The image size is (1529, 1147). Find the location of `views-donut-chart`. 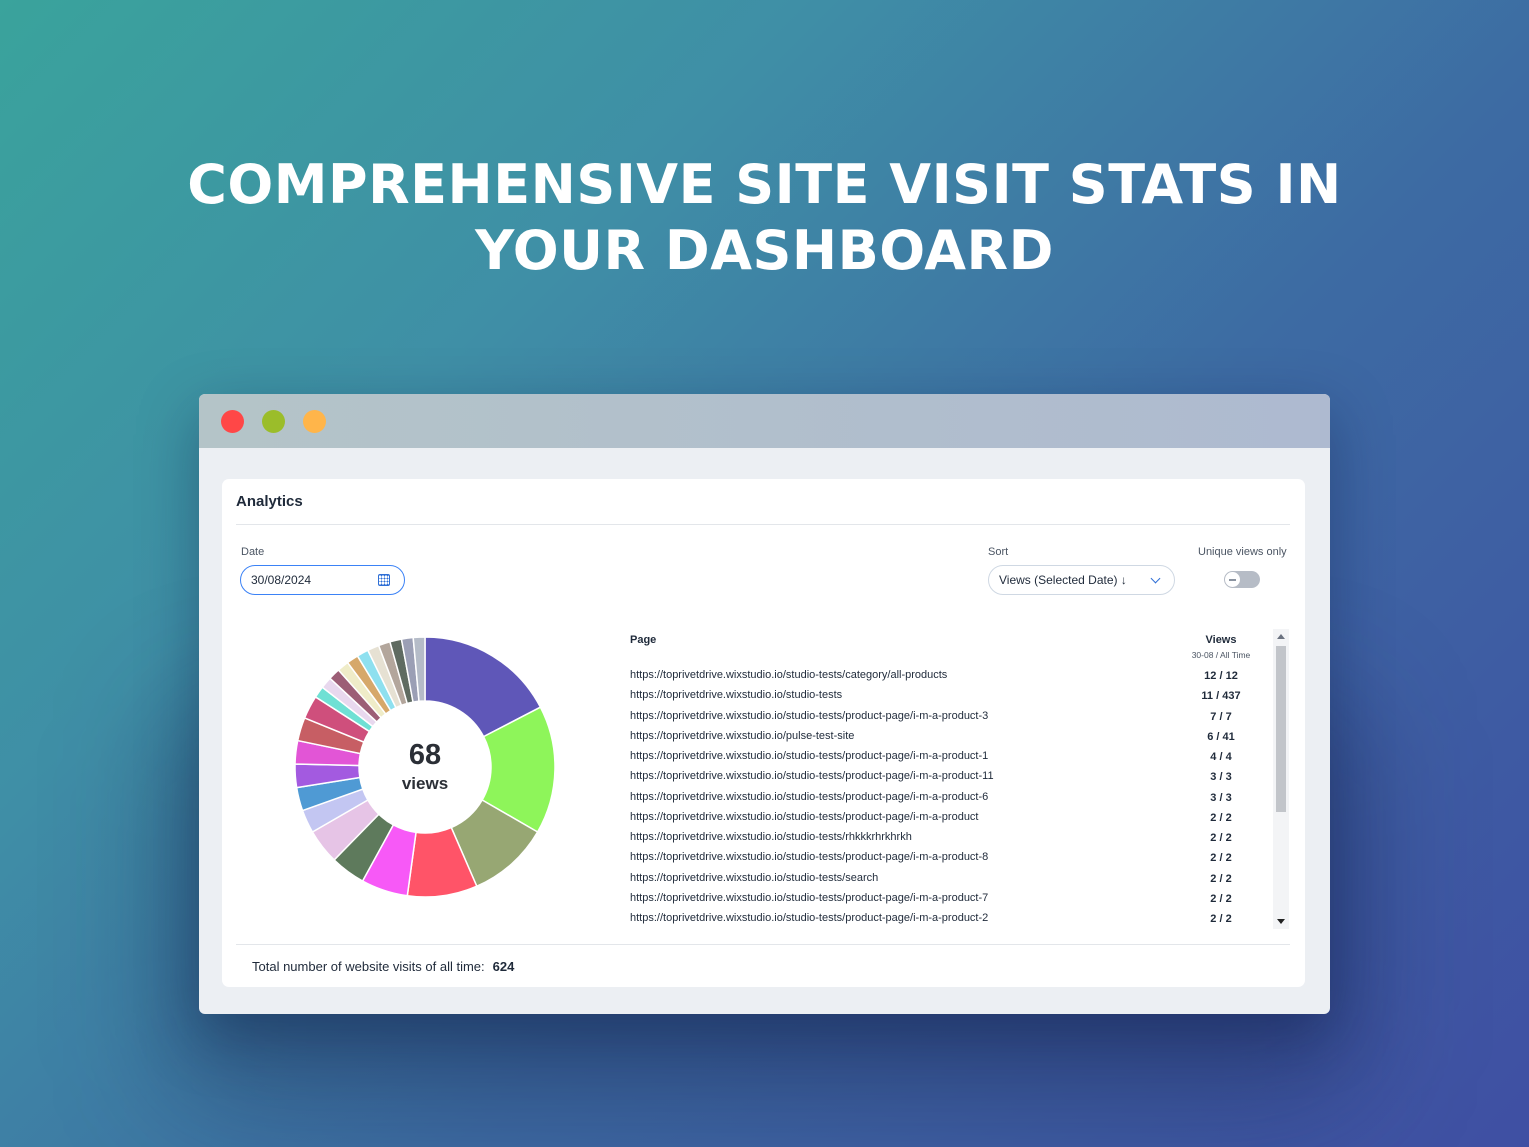

views-donut-chart is located at coordinates (425, 767).